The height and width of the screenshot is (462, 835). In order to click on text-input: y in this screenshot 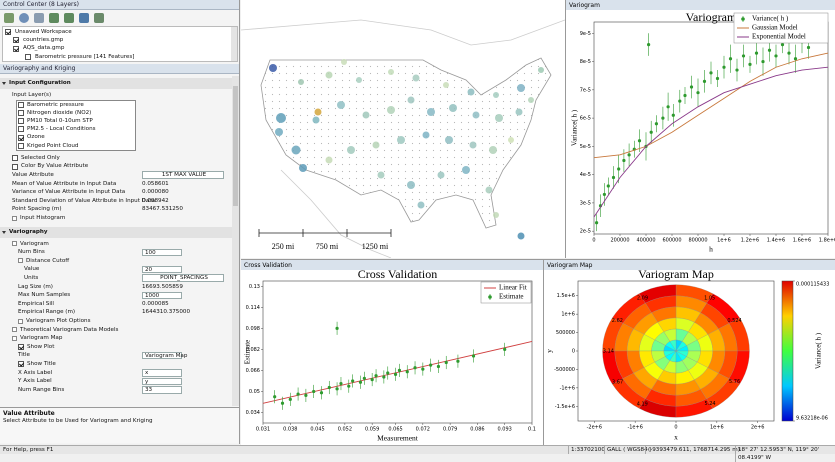, I will do `click(162, 381)`.